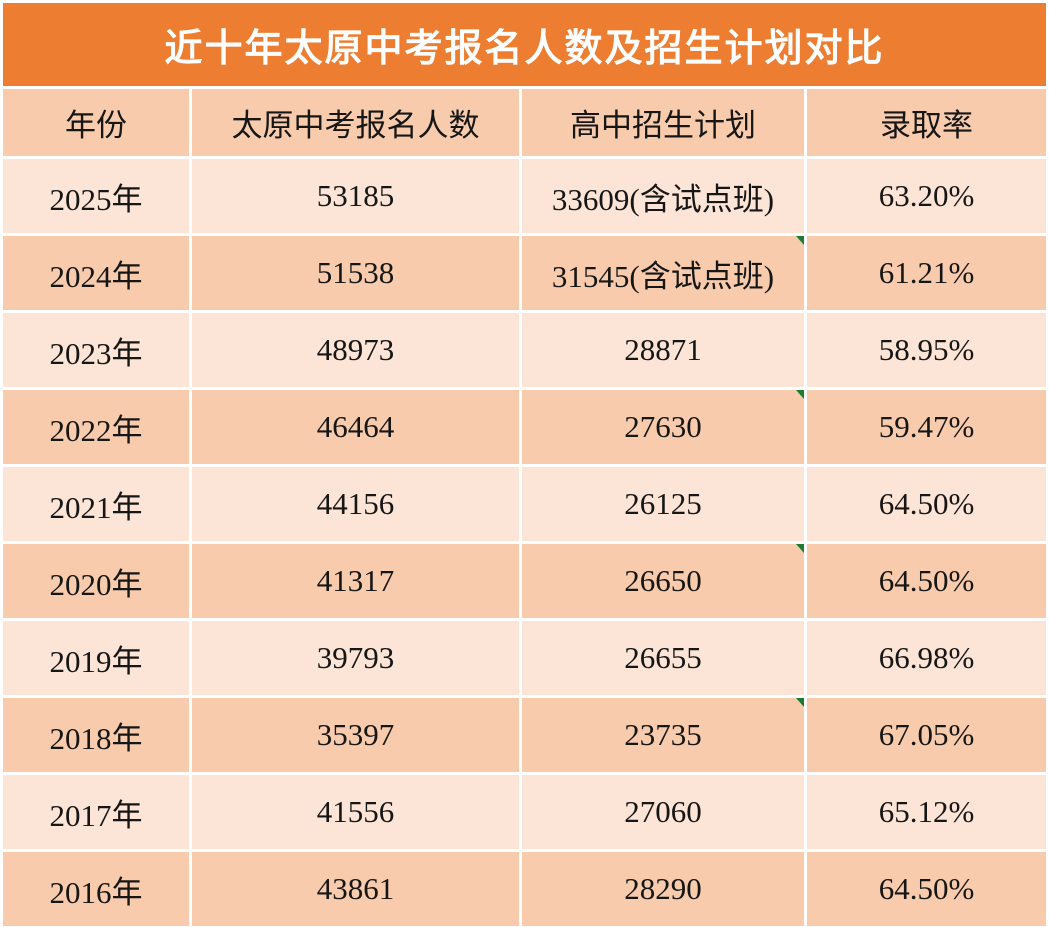 The image size is (1049, 927). I want to click on cell-applicants: 48973, so click(355, 350).